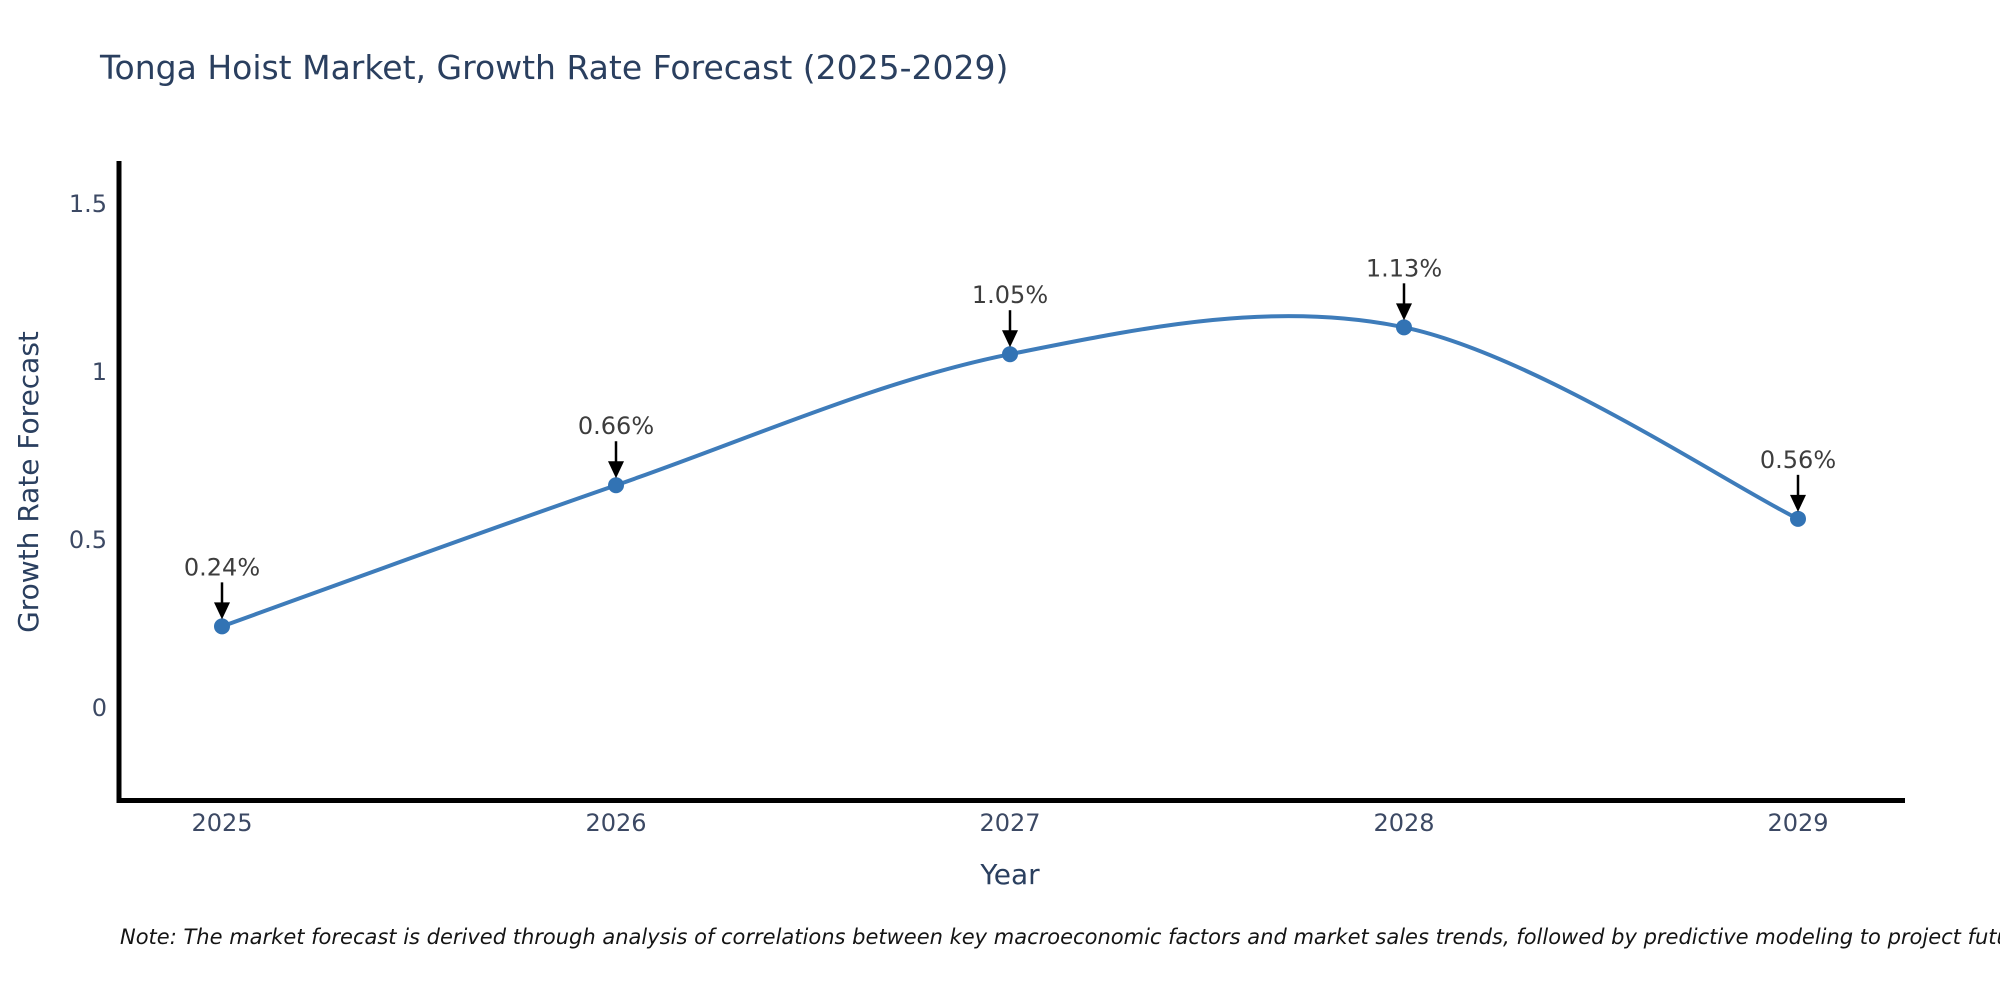 The width and height of the screenshot is (2000, 1000). What do you see at coordinates (616, 445) in the screenshot?
I see `annotation-2026: 0.66%` at bounding box center [616, 445].